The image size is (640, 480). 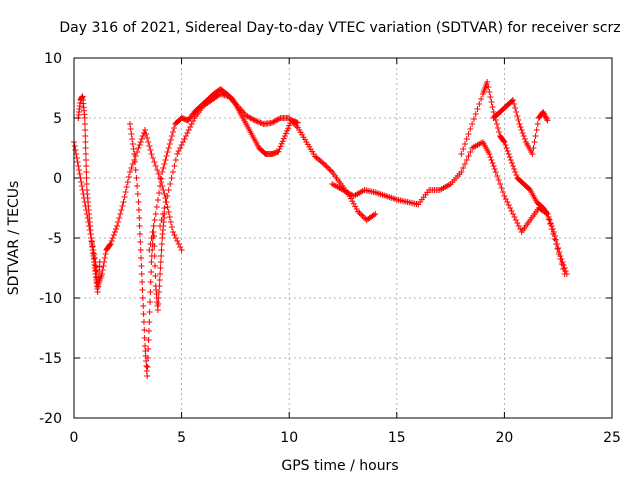 What do you see at coordinates (181, 438) in the screenshot?
I see `x-tick-label: 5` at bounding box center [181, 438].